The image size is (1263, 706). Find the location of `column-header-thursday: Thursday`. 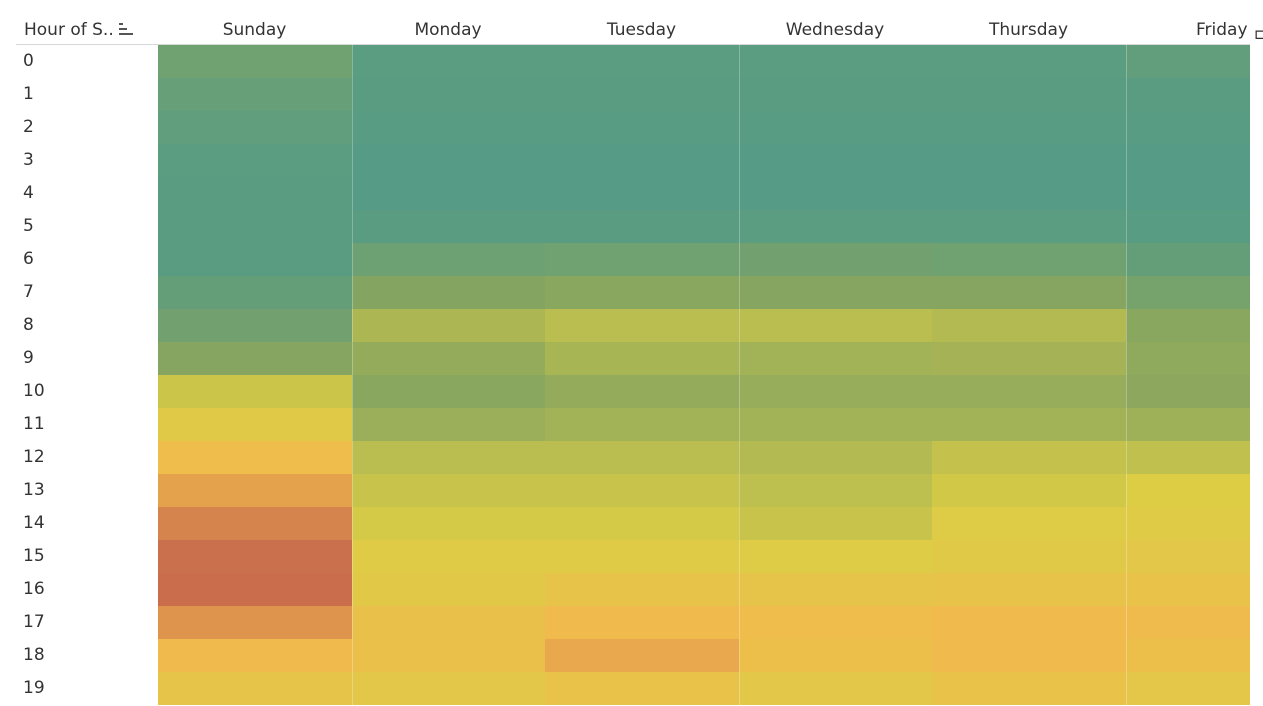

column-header-thursday: Thursday is located at coordinates (1028, 30).